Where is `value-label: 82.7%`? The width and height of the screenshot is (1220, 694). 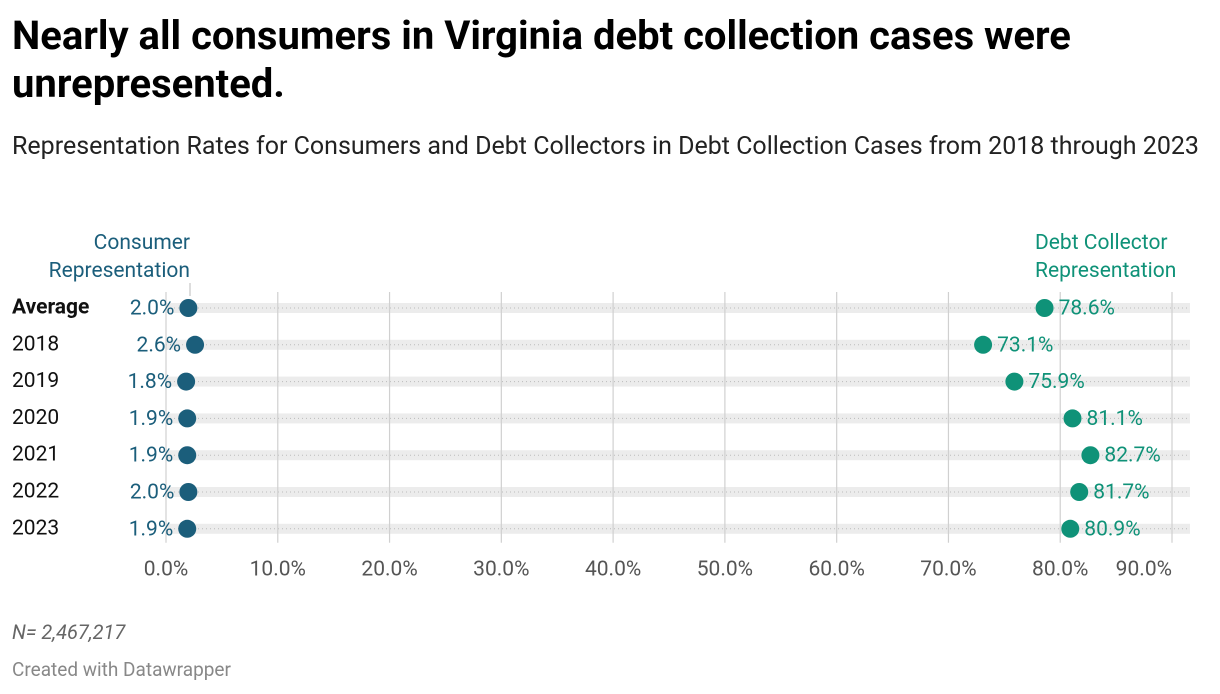 value-label: 82.7% is located at coordinates (1132, 456).